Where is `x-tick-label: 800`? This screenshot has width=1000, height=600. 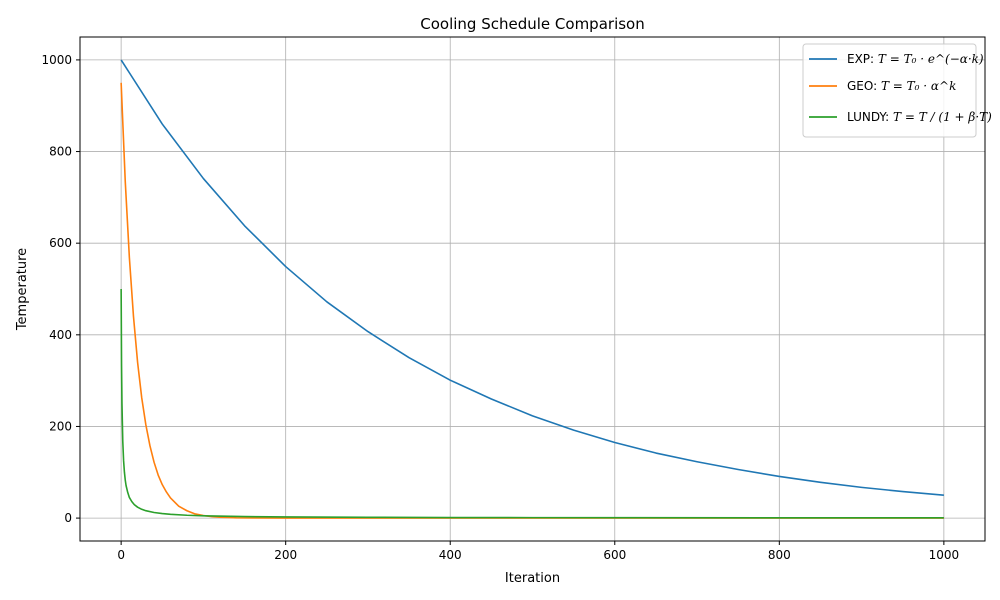 x-tick-label: 800 is located at coordinates (779, 555).